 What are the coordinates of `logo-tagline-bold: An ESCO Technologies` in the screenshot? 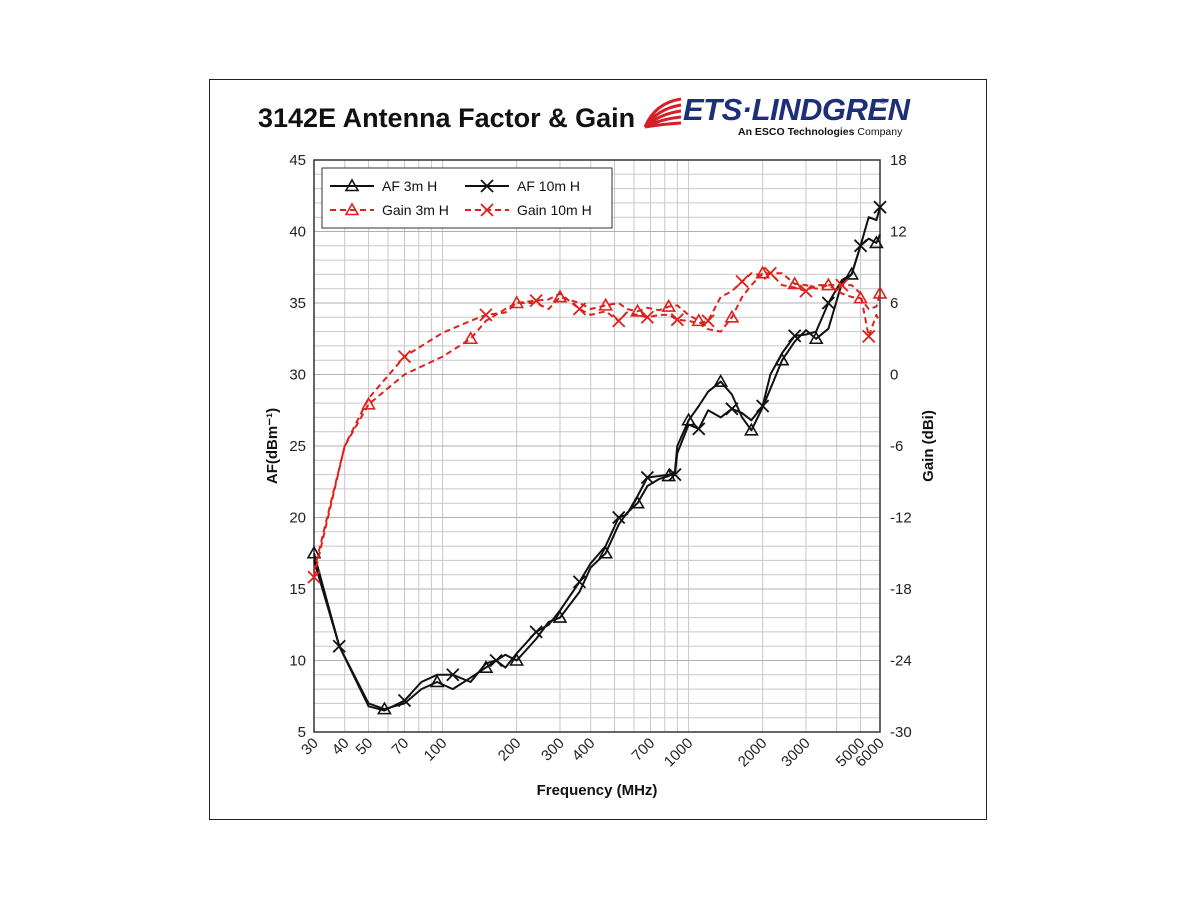 It's located at (796, 132).